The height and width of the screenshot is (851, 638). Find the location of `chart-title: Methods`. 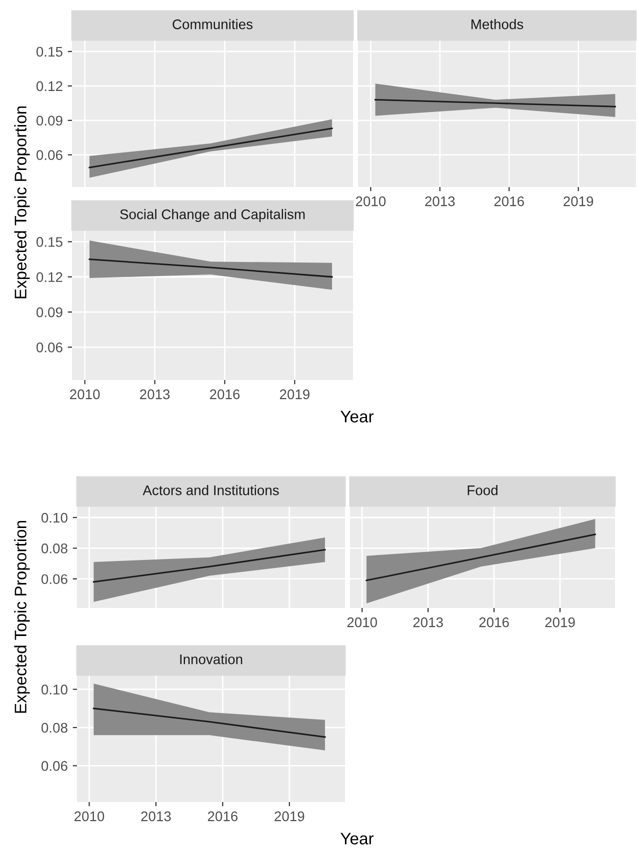

chart-title: Methods is located at coordinates (498, 24).